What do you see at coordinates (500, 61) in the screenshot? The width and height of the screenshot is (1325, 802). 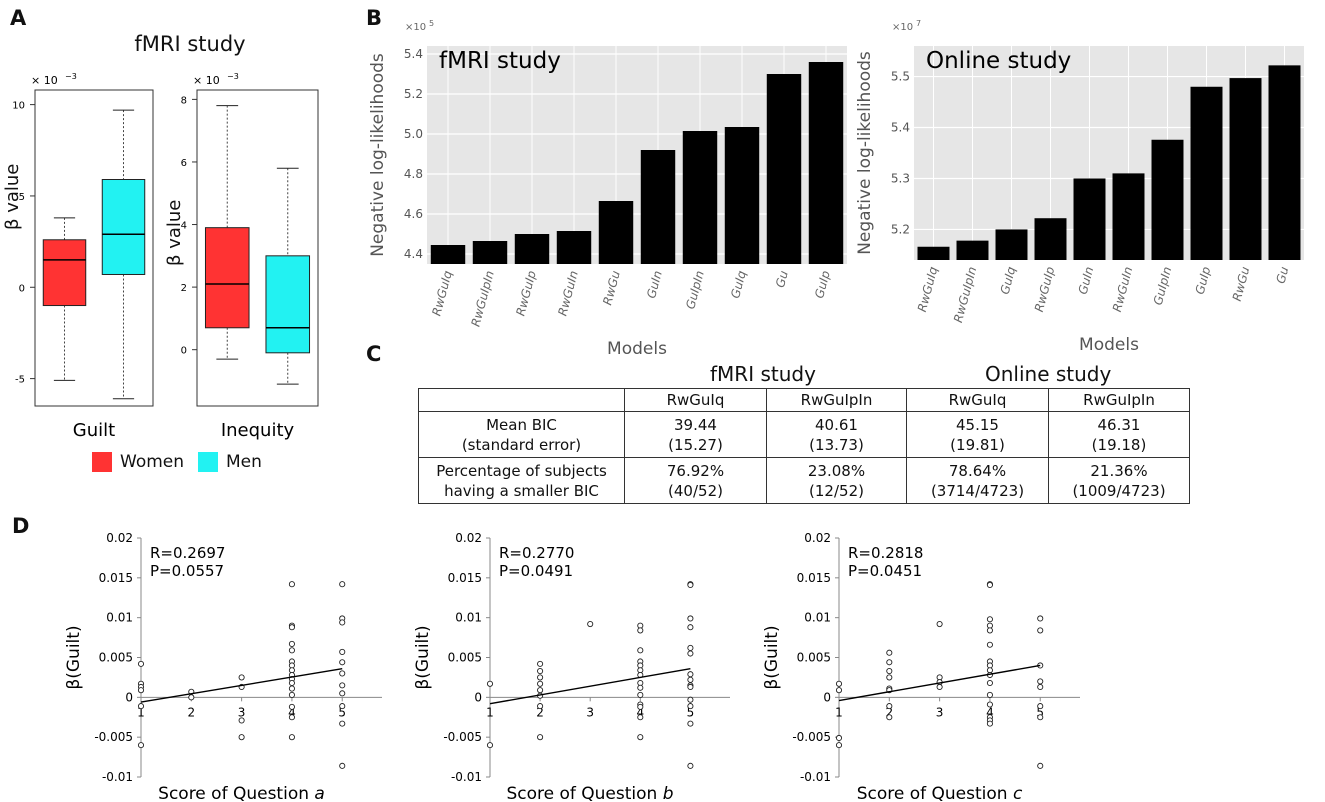 I see `chart-title: fMRI study` at bounding box center [500, 61].